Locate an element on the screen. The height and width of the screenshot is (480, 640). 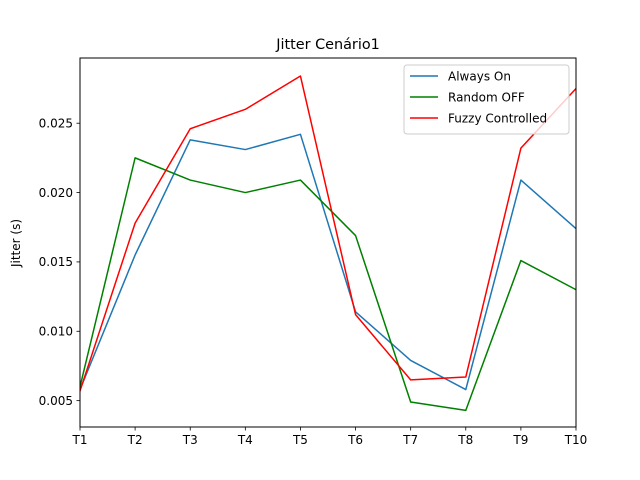
x-tick-label: T5 is located at coordinates (300, 440).